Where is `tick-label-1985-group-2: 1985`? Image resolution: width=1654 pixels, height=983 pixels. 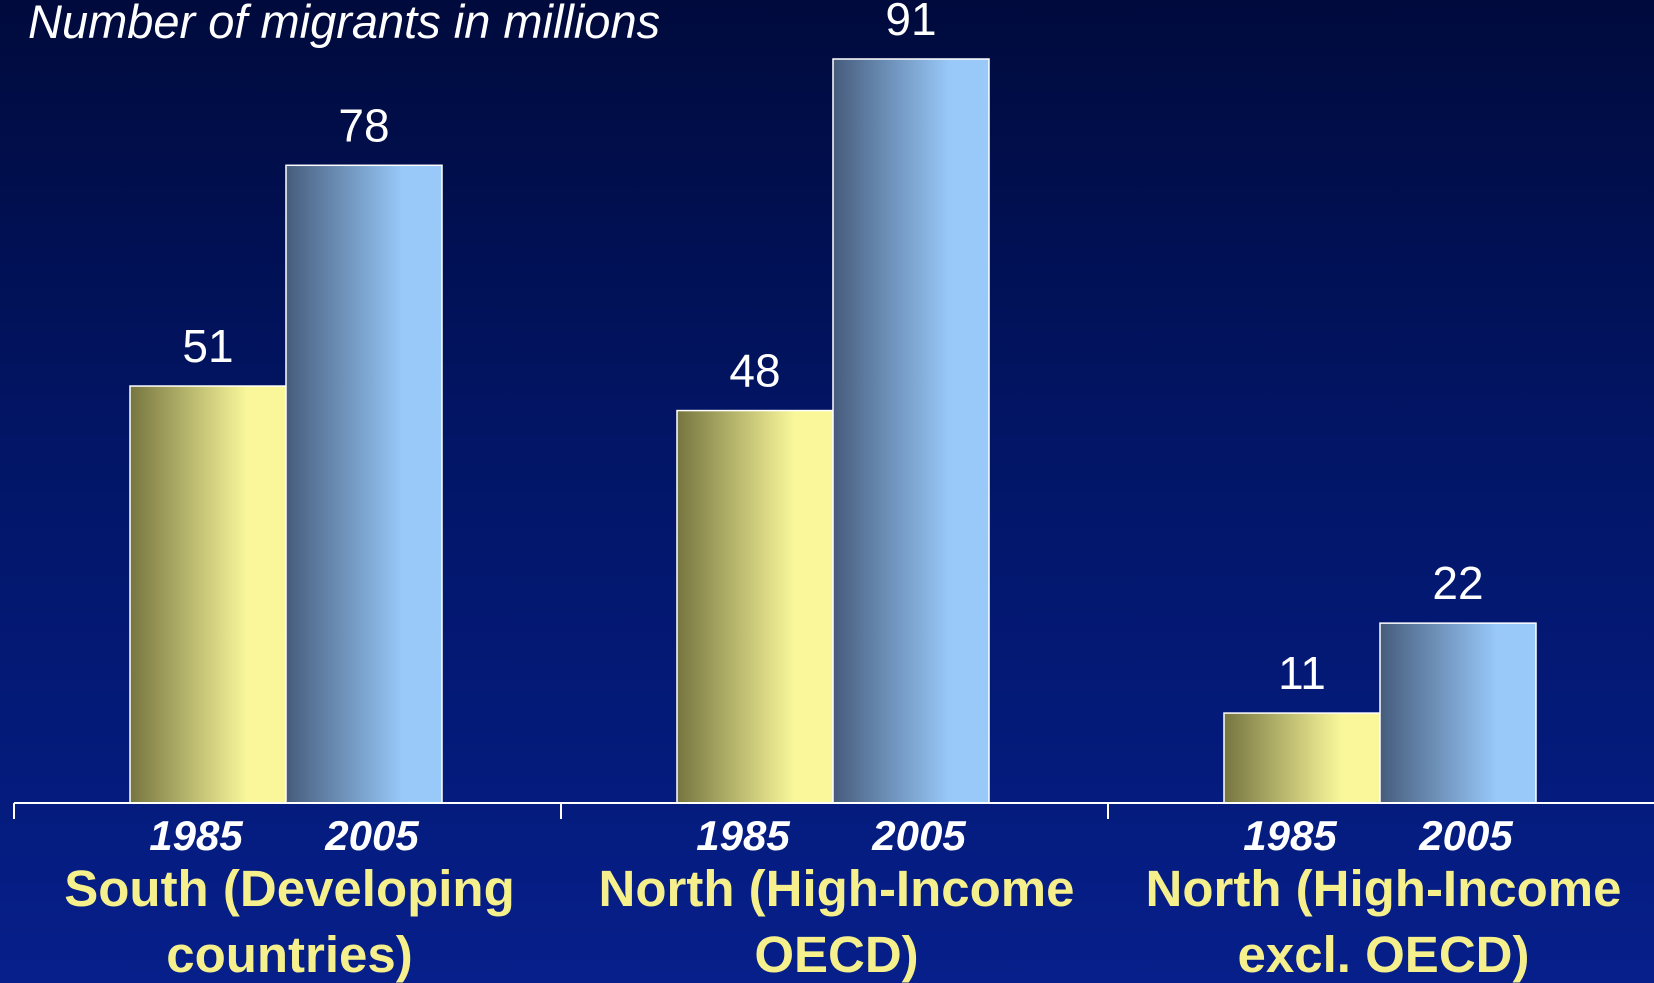 tick-label-1985-group-2: 1985 is located at coordinates (743, 835).